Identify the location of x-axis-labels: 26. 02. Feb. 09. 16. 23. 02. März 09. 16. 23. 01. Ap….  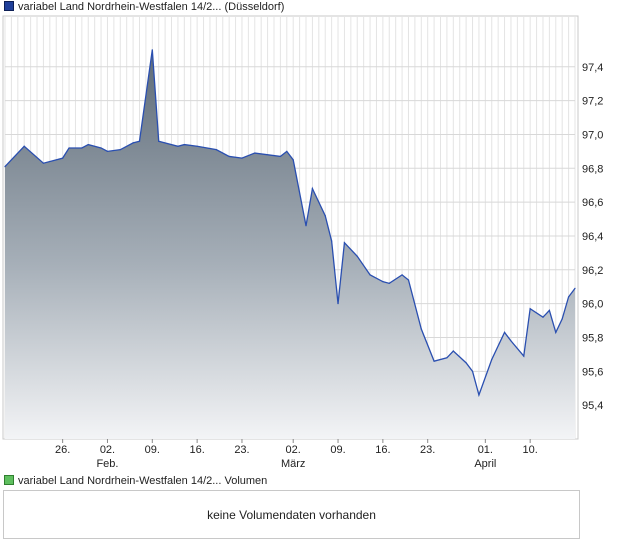
(296, 454).